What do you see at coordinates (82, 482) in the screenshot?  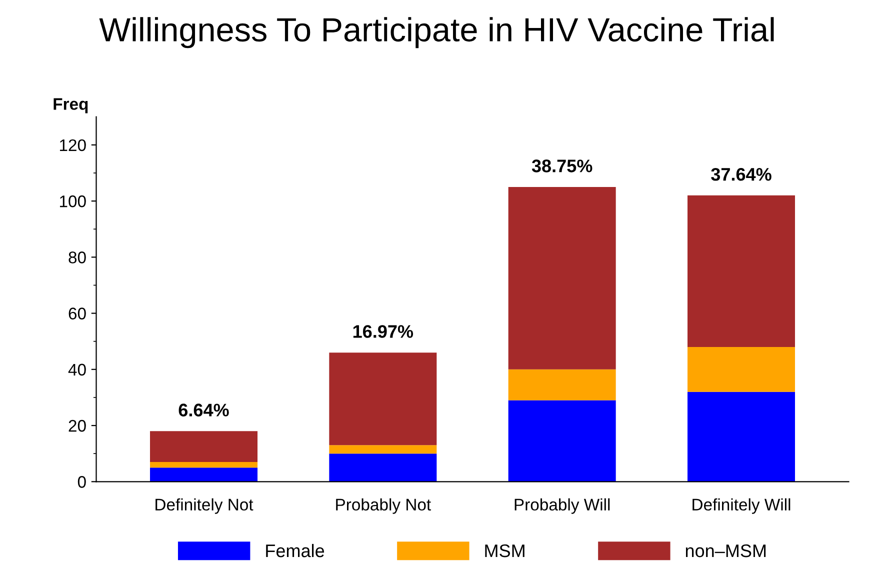 I see `y-tick-label: 0` at bounding box center [82, 482].